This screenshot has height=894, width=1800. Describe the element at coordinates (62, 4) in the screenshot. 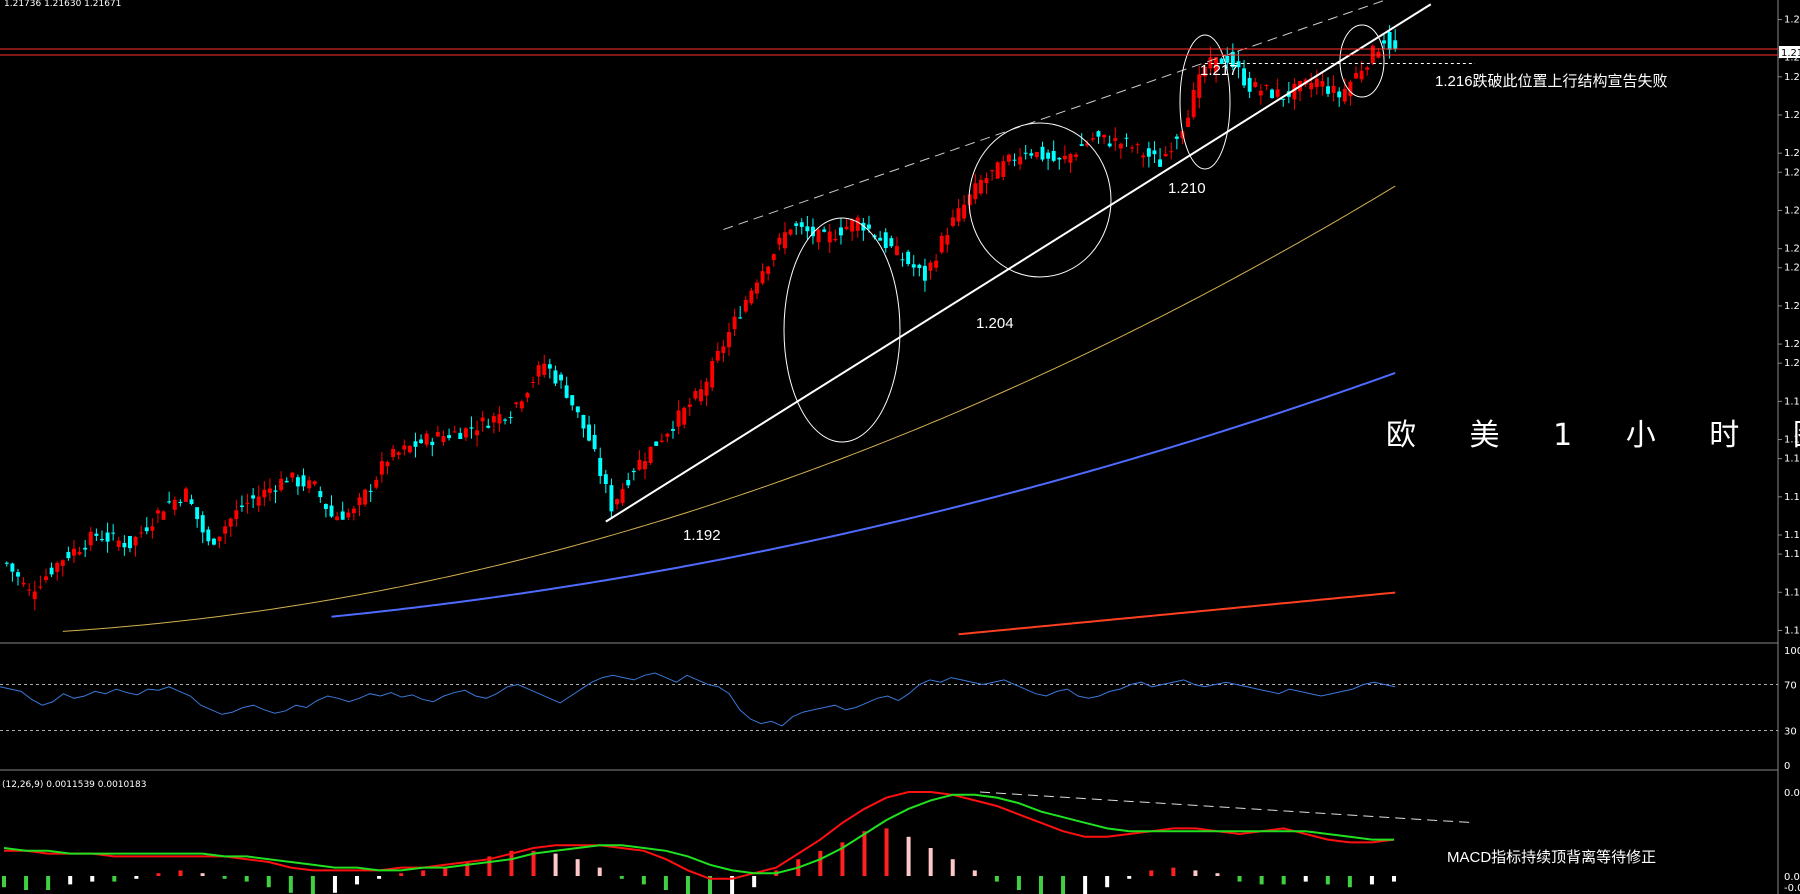

I see `ohlc-readout: 1.21736 1.21630 1.21671` at that location.